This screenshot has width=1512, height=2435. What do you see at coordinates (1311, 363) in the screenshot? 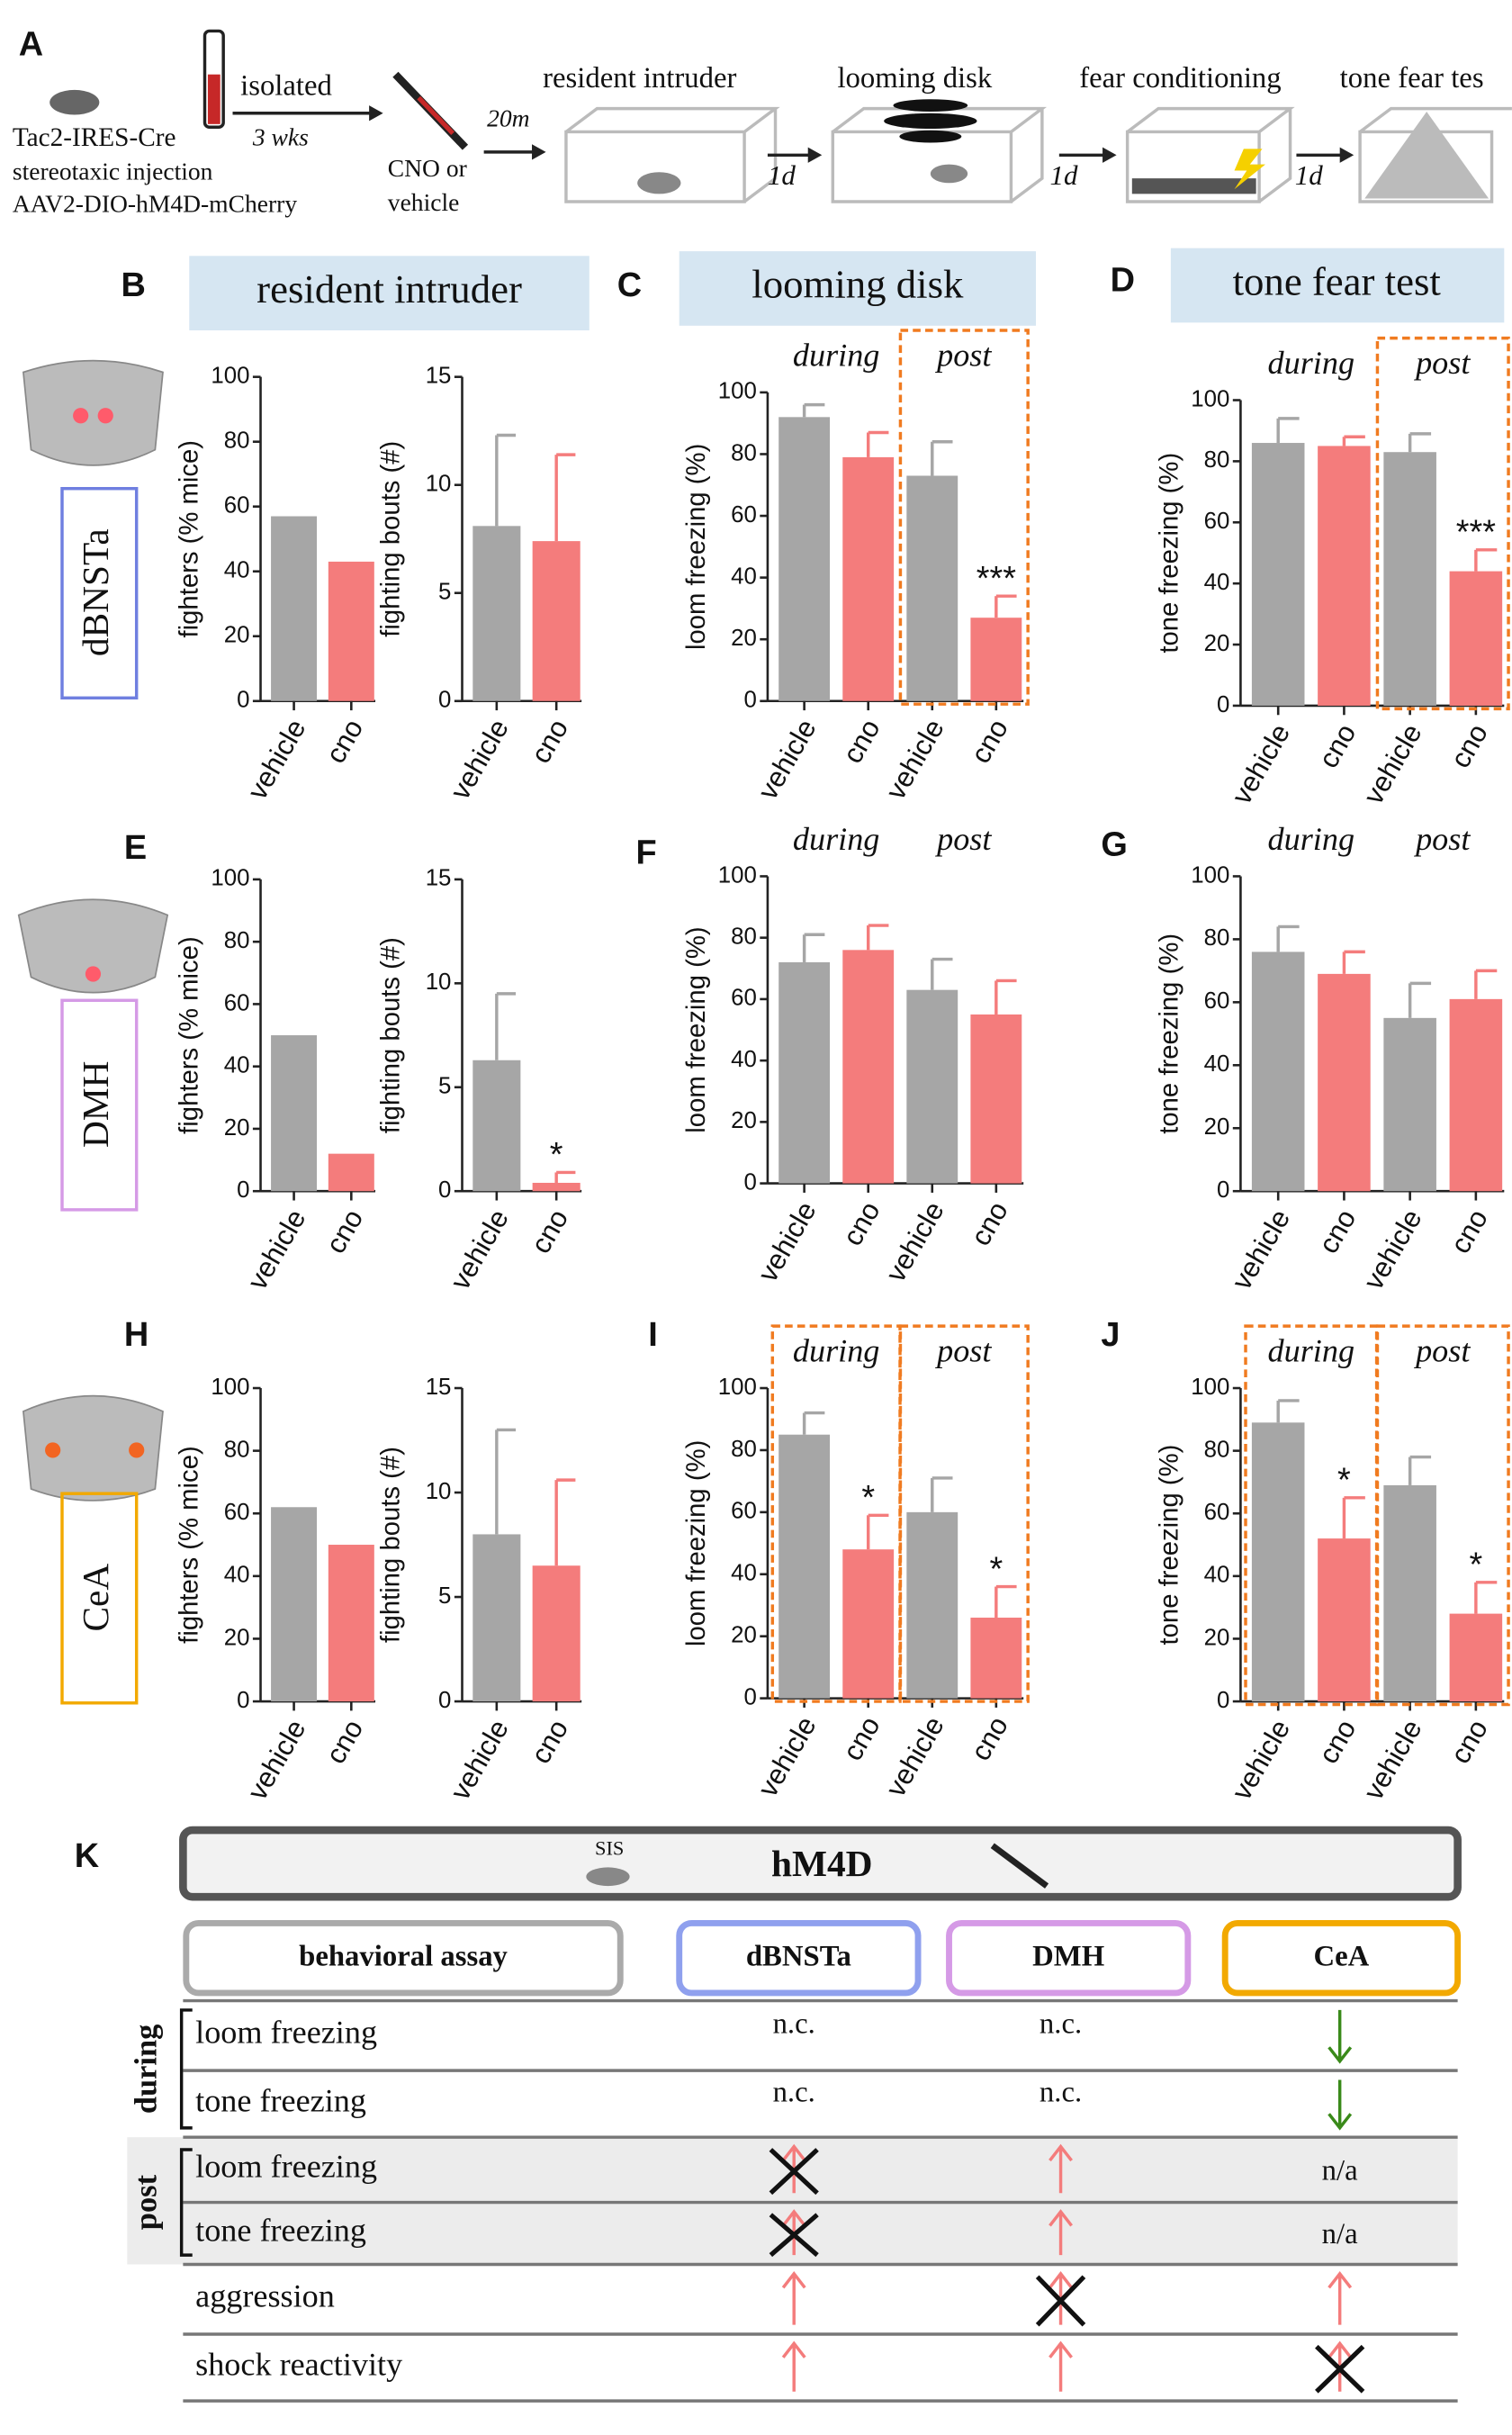
I see `group-label: during` at bounding box center [1311, 363].